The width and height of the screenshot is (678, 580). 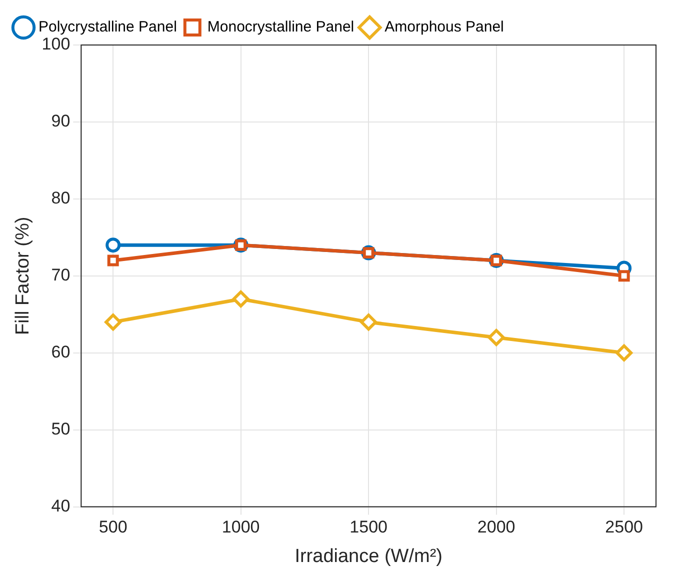 What do you see at coordinates (60, 275) in the screenshot?
I see `y-tick-label: 70` at bounding box center [60, 275].